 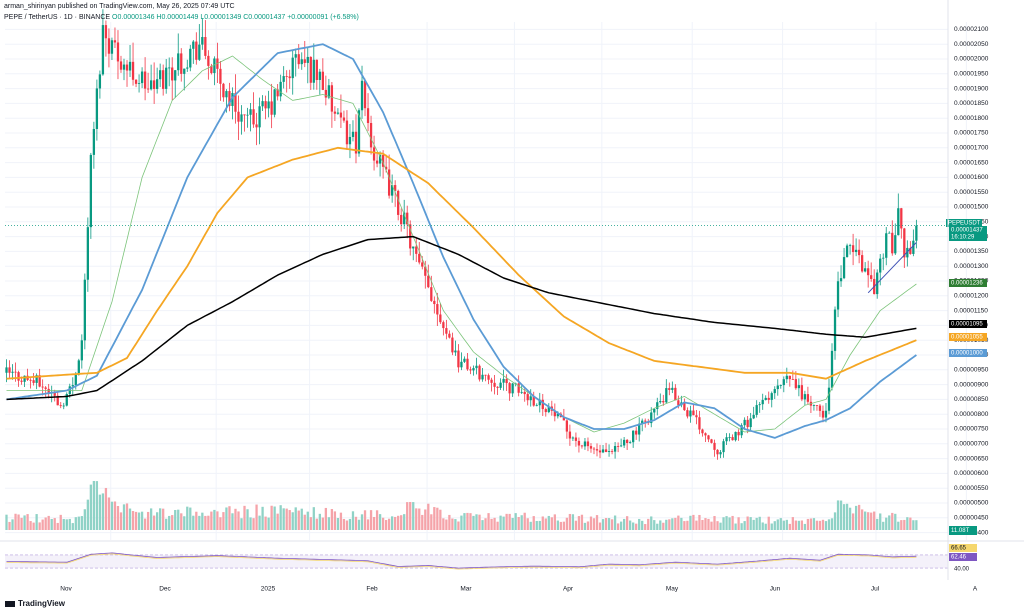 I want to click on price-tag-label: PEPEUSDT, so click(x=964, y=224).